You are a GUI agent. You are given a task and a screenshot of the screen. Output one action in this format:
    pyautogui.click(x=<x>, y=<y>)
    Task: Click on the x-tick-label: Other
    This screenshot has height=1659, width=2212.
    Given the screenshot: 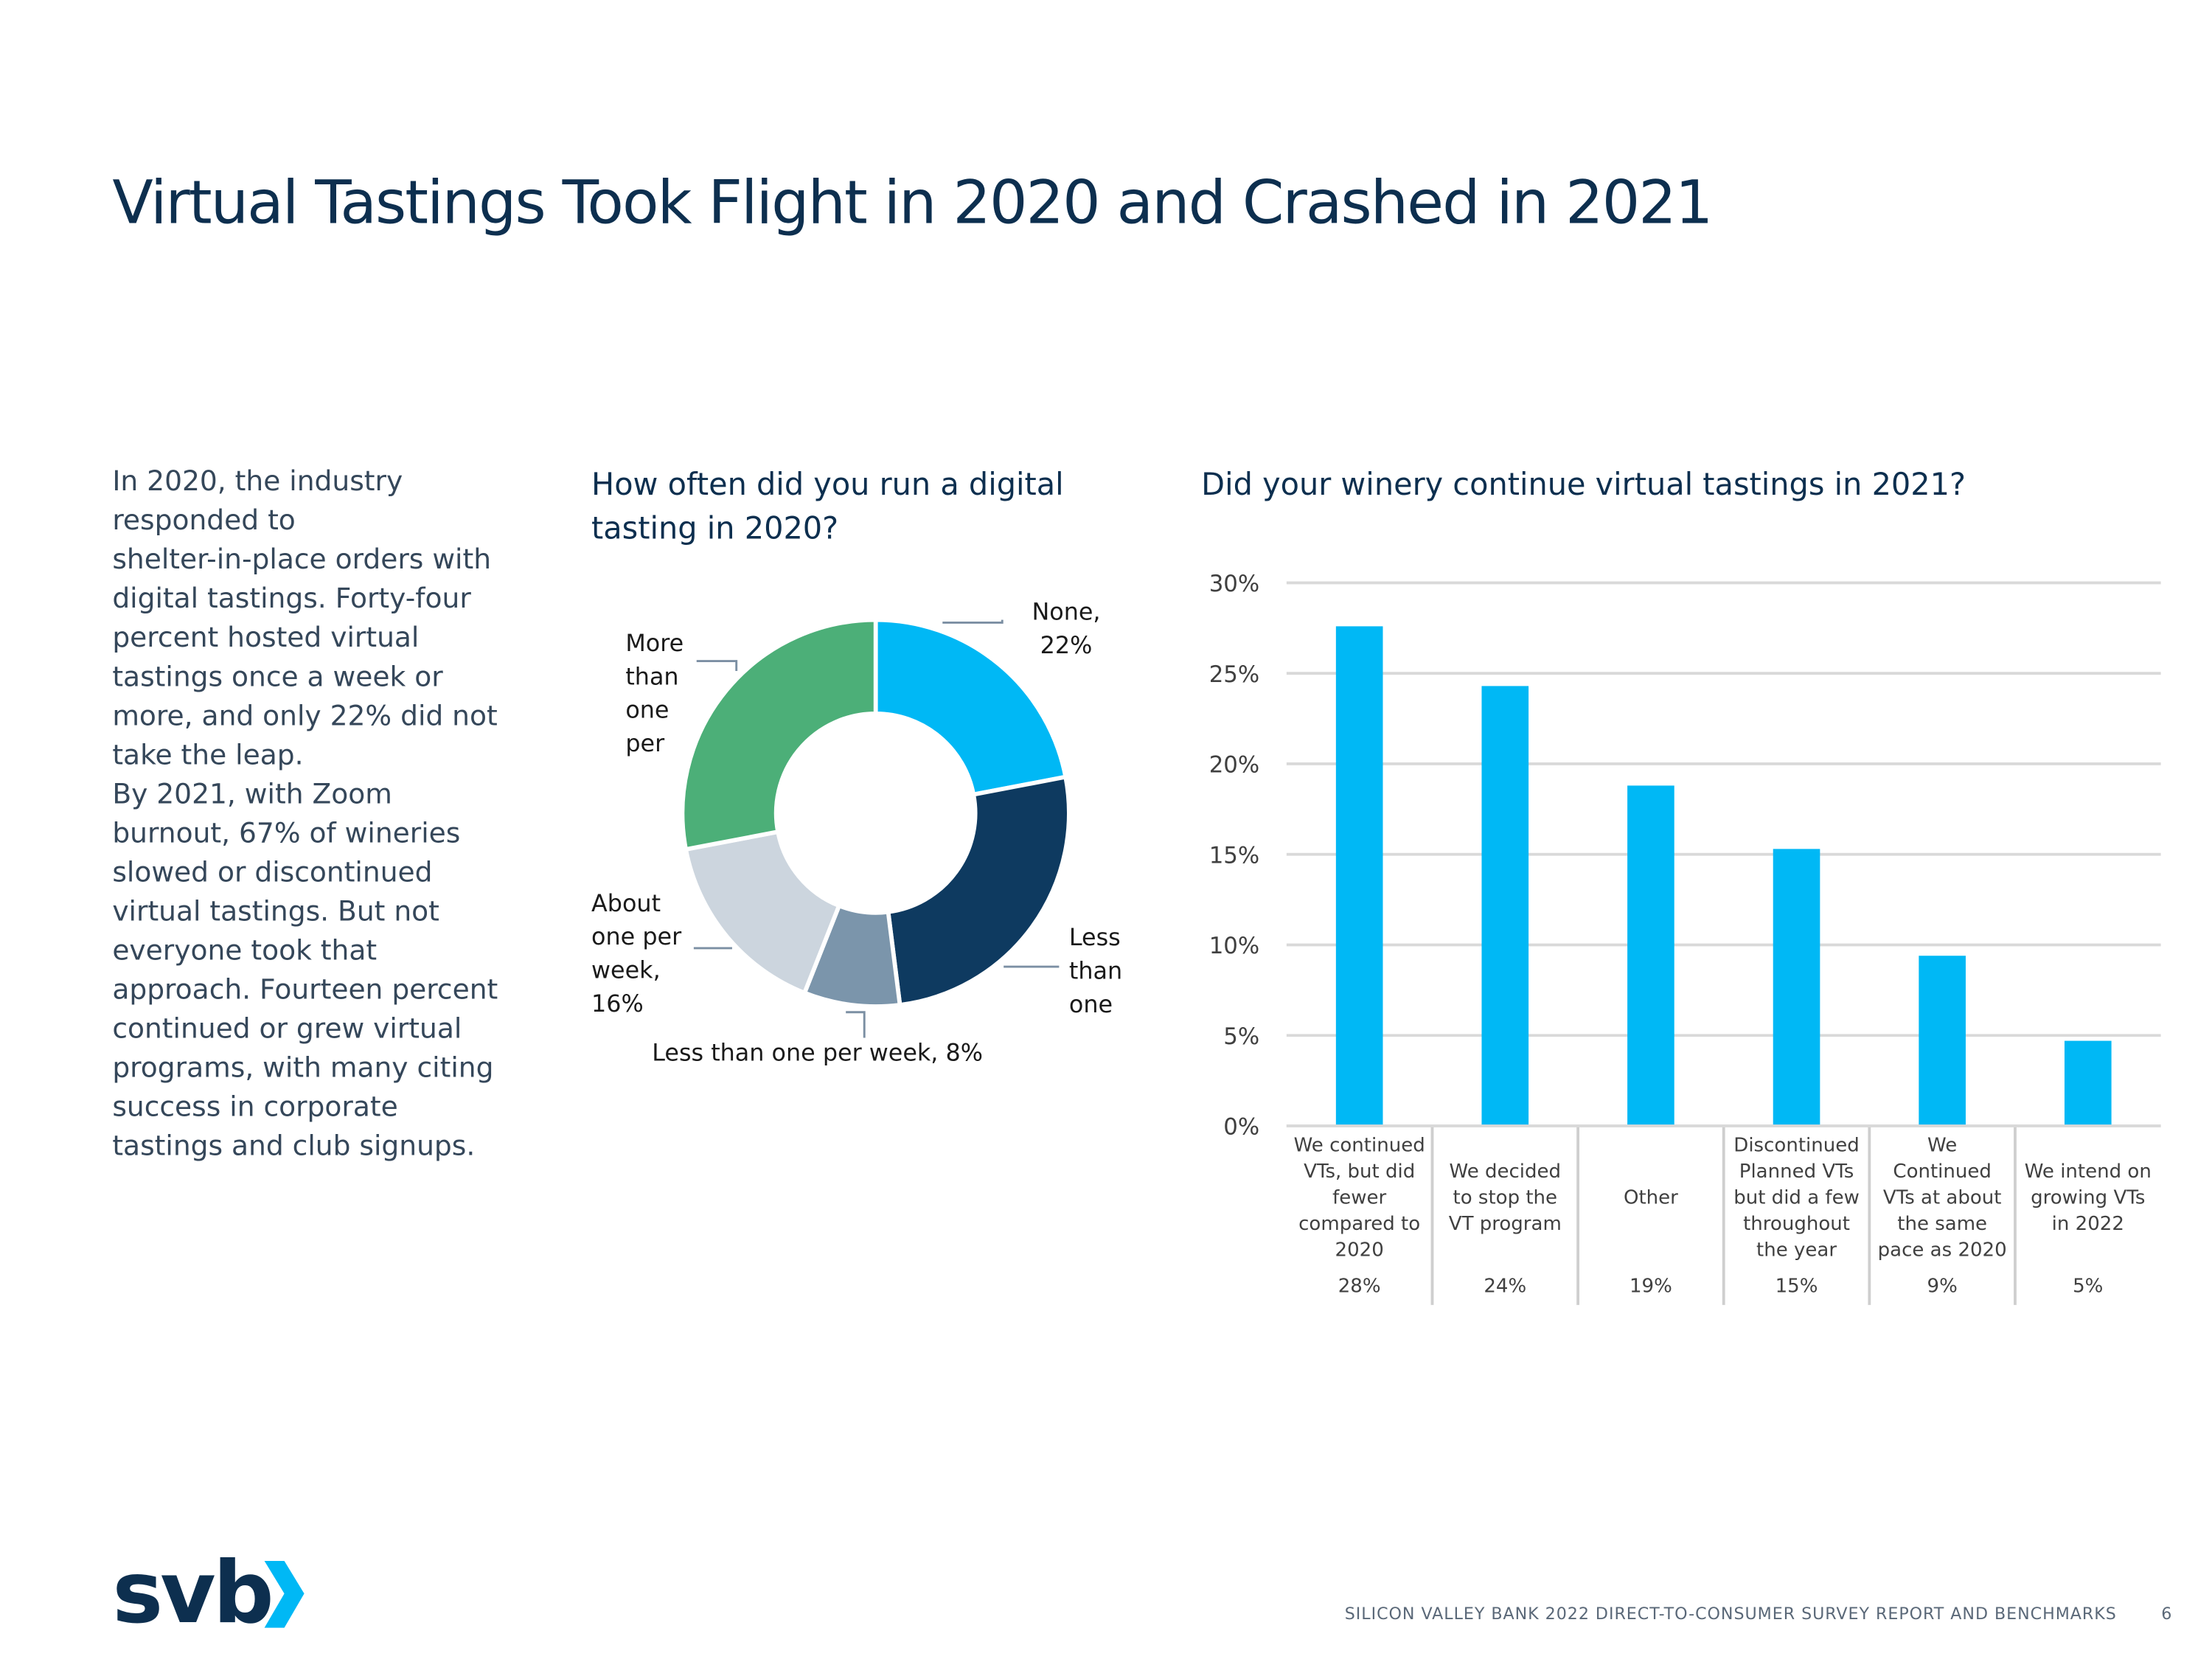 What is the action you would take?
    pyautogui.click(x=1651, y=1198)
    